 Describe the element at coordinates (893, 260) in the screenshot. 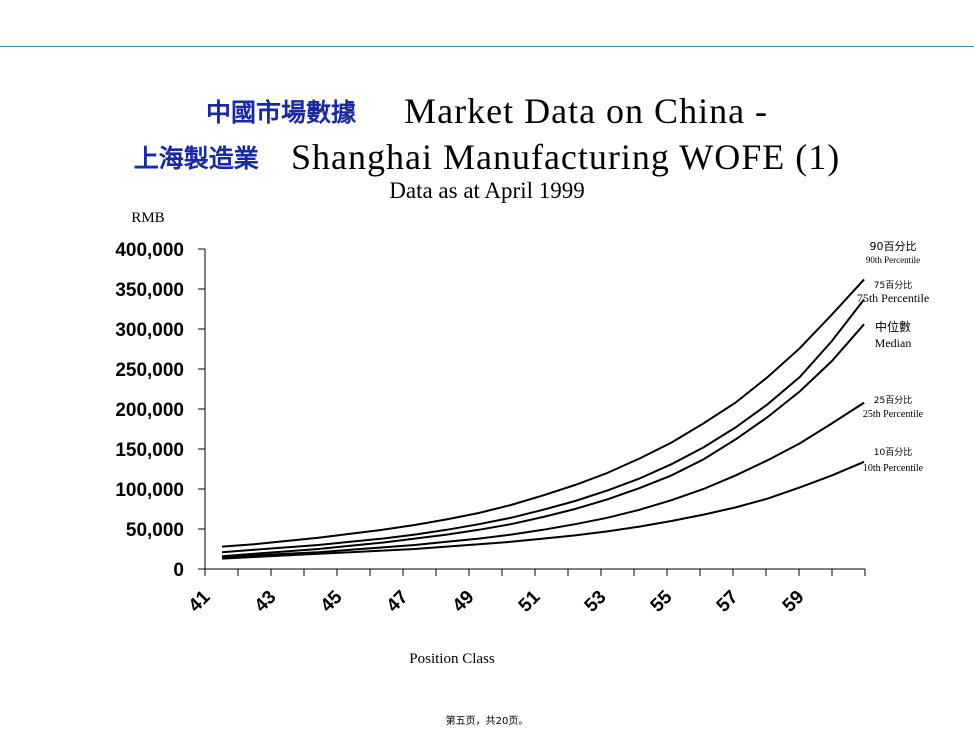

I see `series-label-en: 90th Percentile` at that location.